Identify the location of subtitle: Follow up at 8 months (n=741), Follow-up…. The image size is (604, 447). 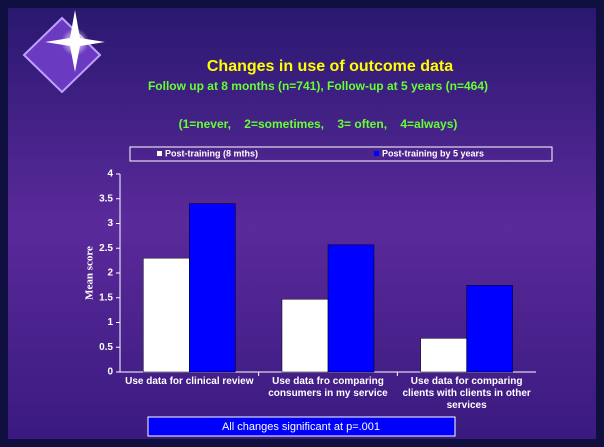
(318, 86).